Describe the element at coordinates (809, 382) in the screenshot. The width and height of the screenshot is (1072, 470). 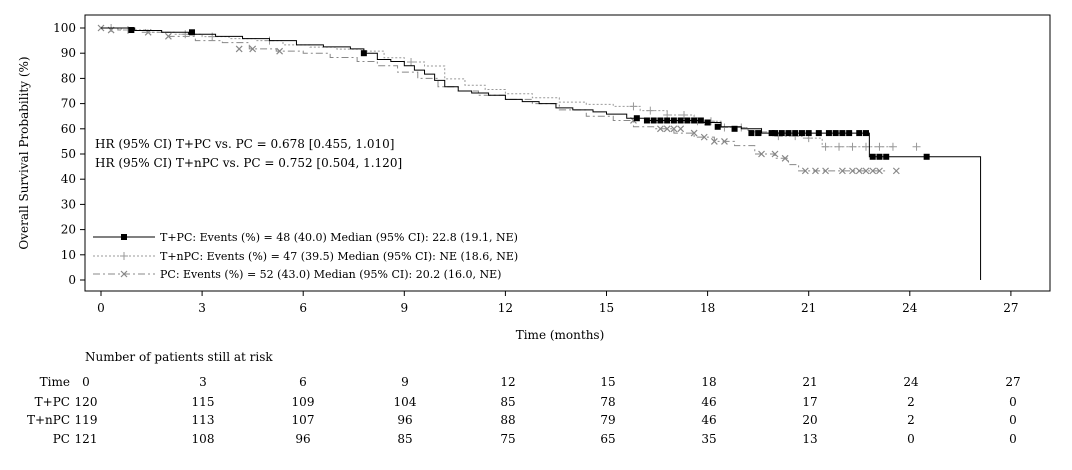
I see `risk-time-cell: 21` at that location.